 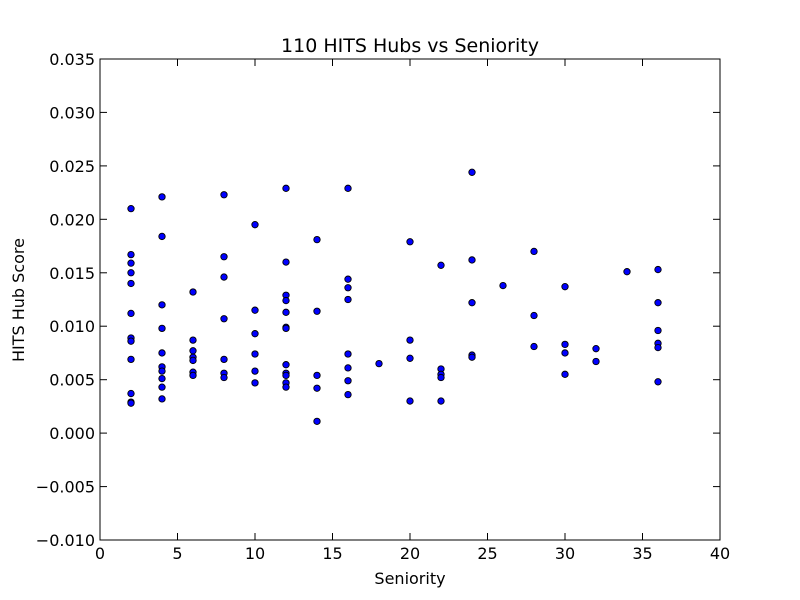 I want to click on y-tick-label: −0.005, so click(x=65, y=487).